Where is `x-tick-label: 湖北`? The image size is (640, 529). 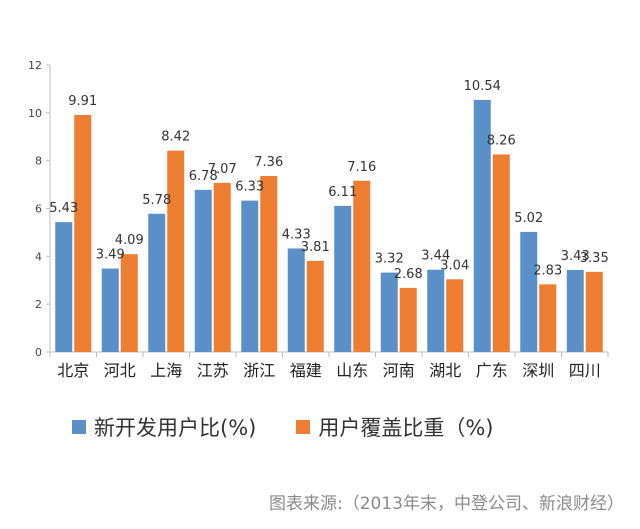 x-tick-label: 湖北 is located at coordinates (445, 370).